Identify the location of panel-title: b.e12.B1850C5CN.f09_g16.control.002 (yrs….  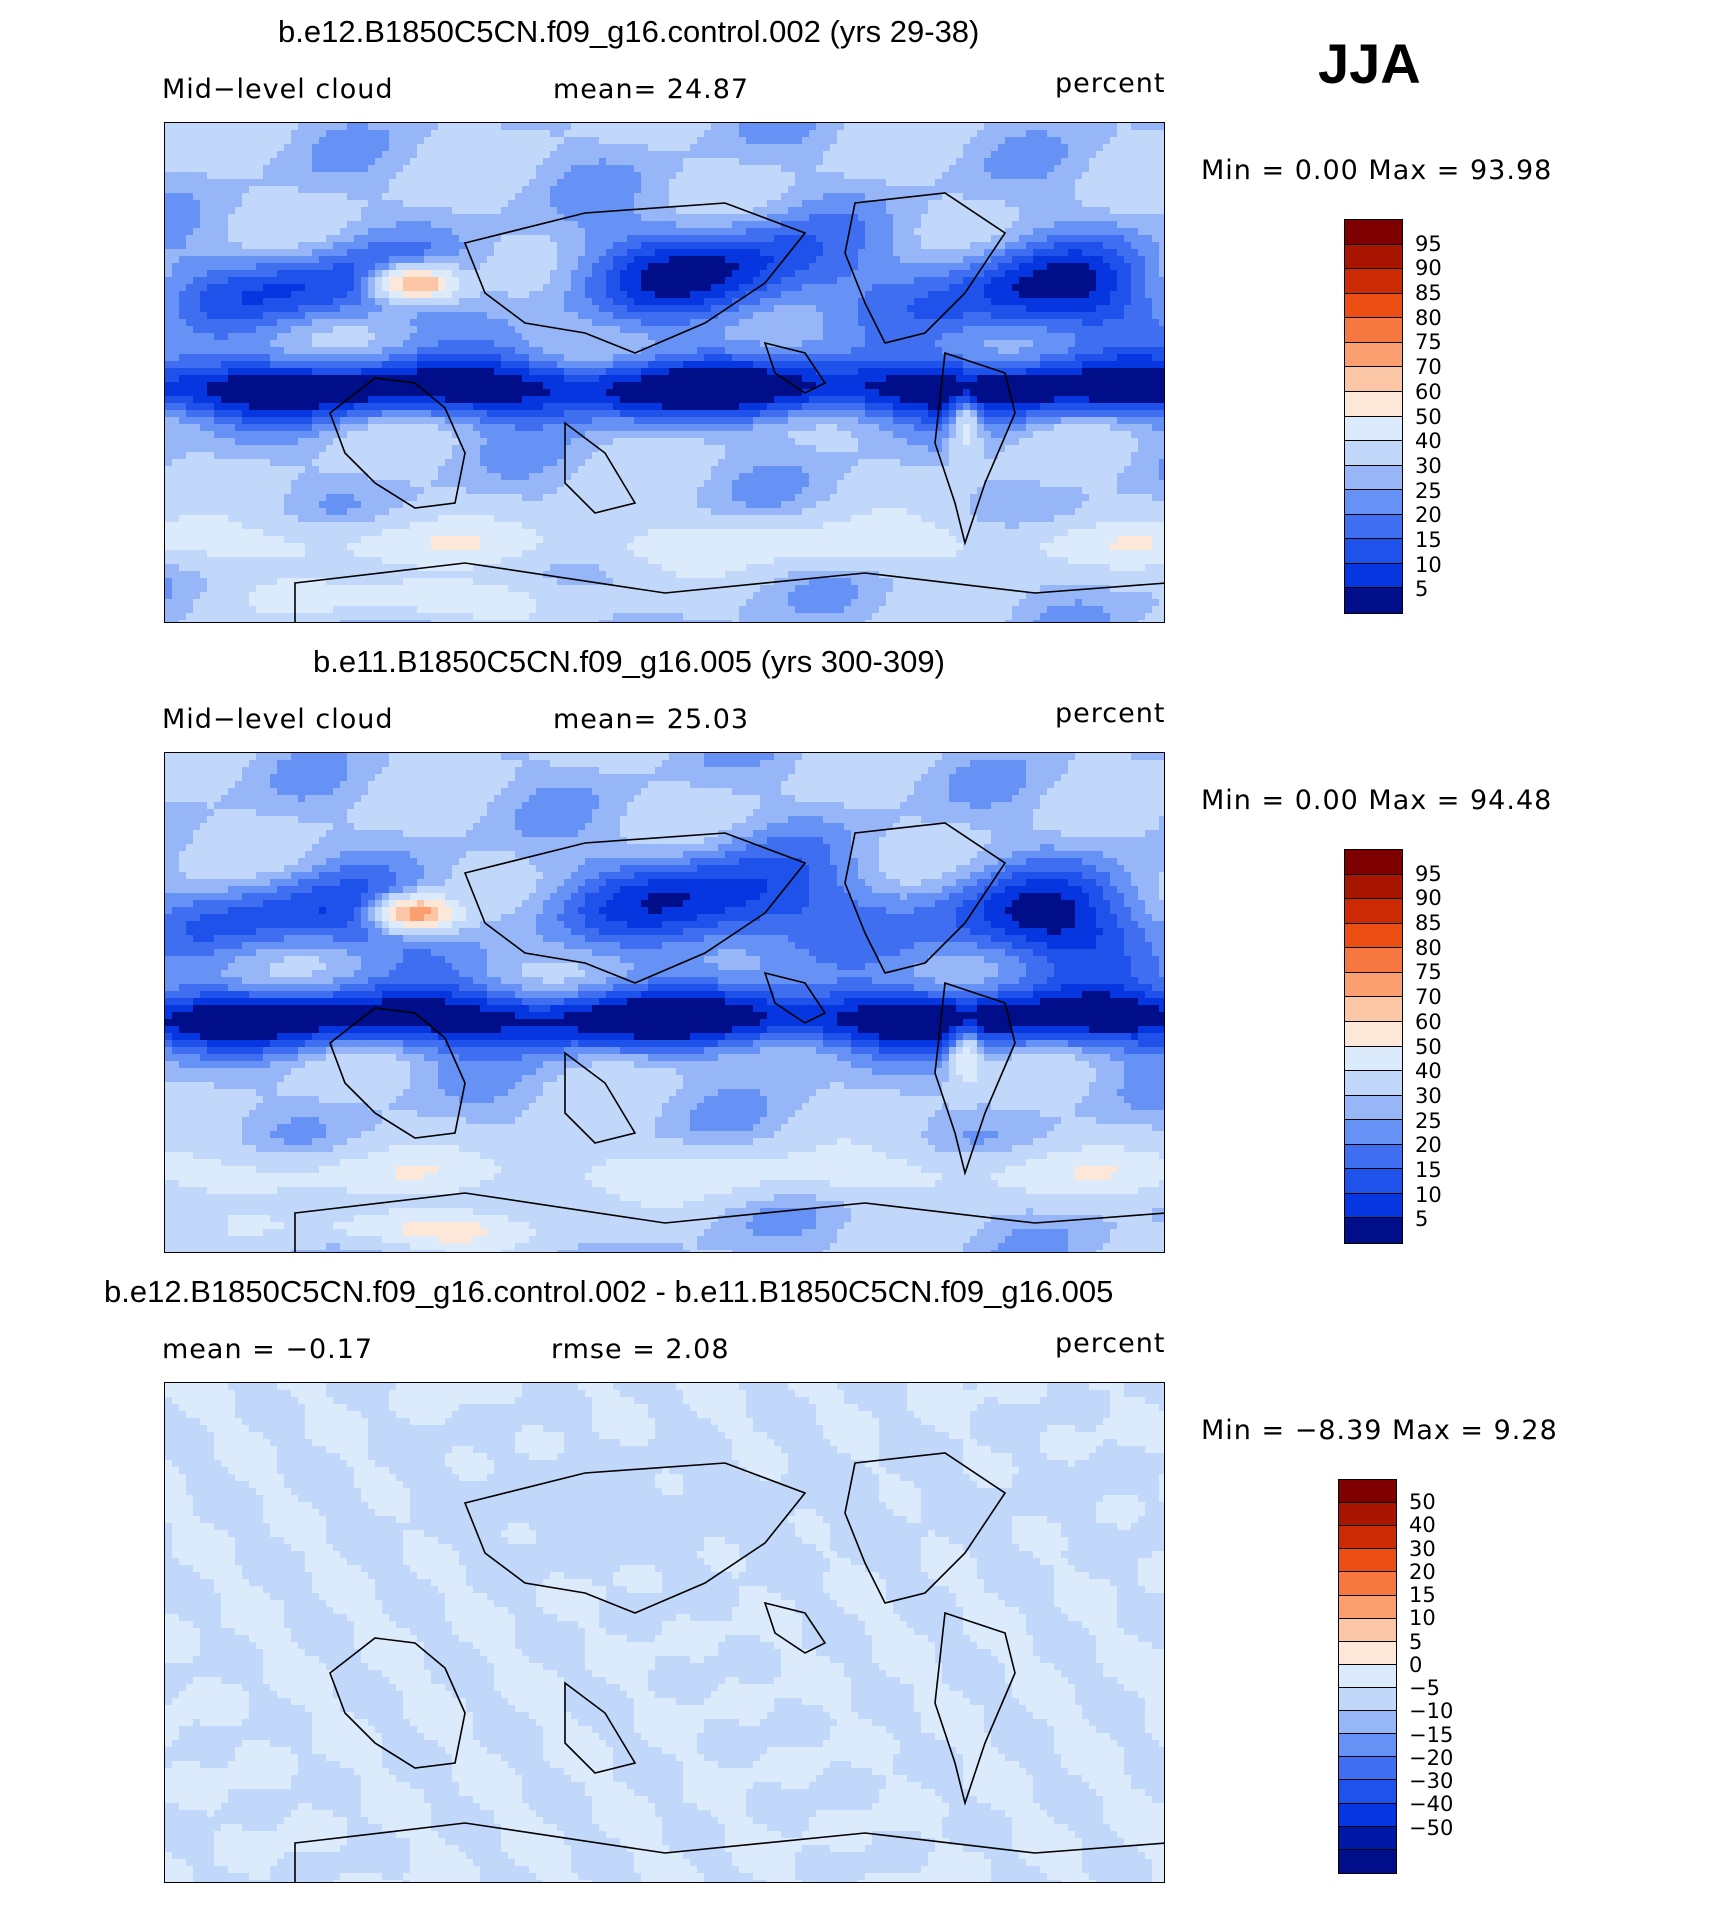
(628, 31).